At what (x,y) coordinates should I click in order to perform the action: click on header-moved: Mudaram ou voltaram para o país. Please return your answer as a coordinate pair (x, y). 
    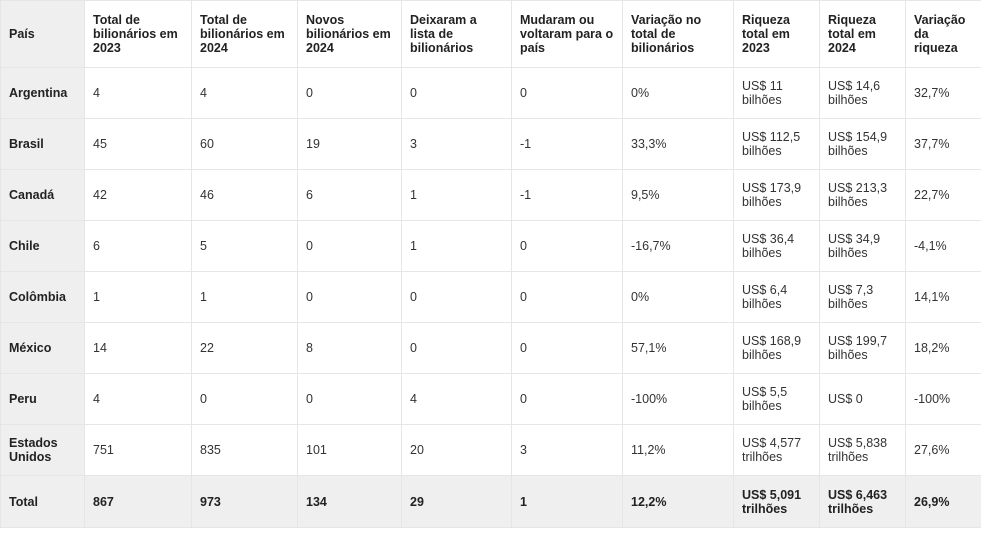
    Looking at the image, I should click on (567, 34).